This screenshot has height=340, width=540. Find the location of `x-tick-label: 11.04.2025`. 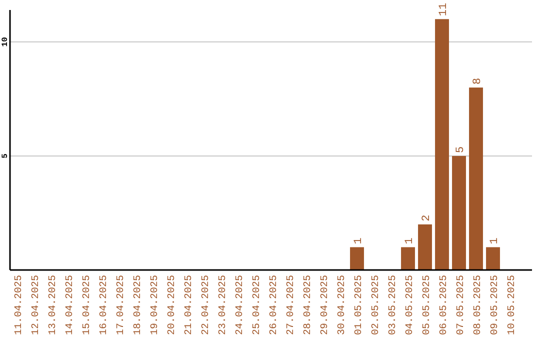

x-tick-label: 11.04.2025 is located at coordinates (19, 305).